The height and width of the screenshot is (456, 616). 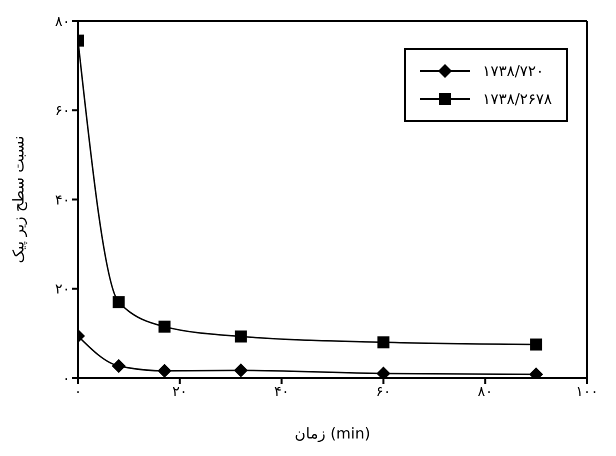 I want to click on x-tick-label: ۱۰۰, so click(x=587, y=392).